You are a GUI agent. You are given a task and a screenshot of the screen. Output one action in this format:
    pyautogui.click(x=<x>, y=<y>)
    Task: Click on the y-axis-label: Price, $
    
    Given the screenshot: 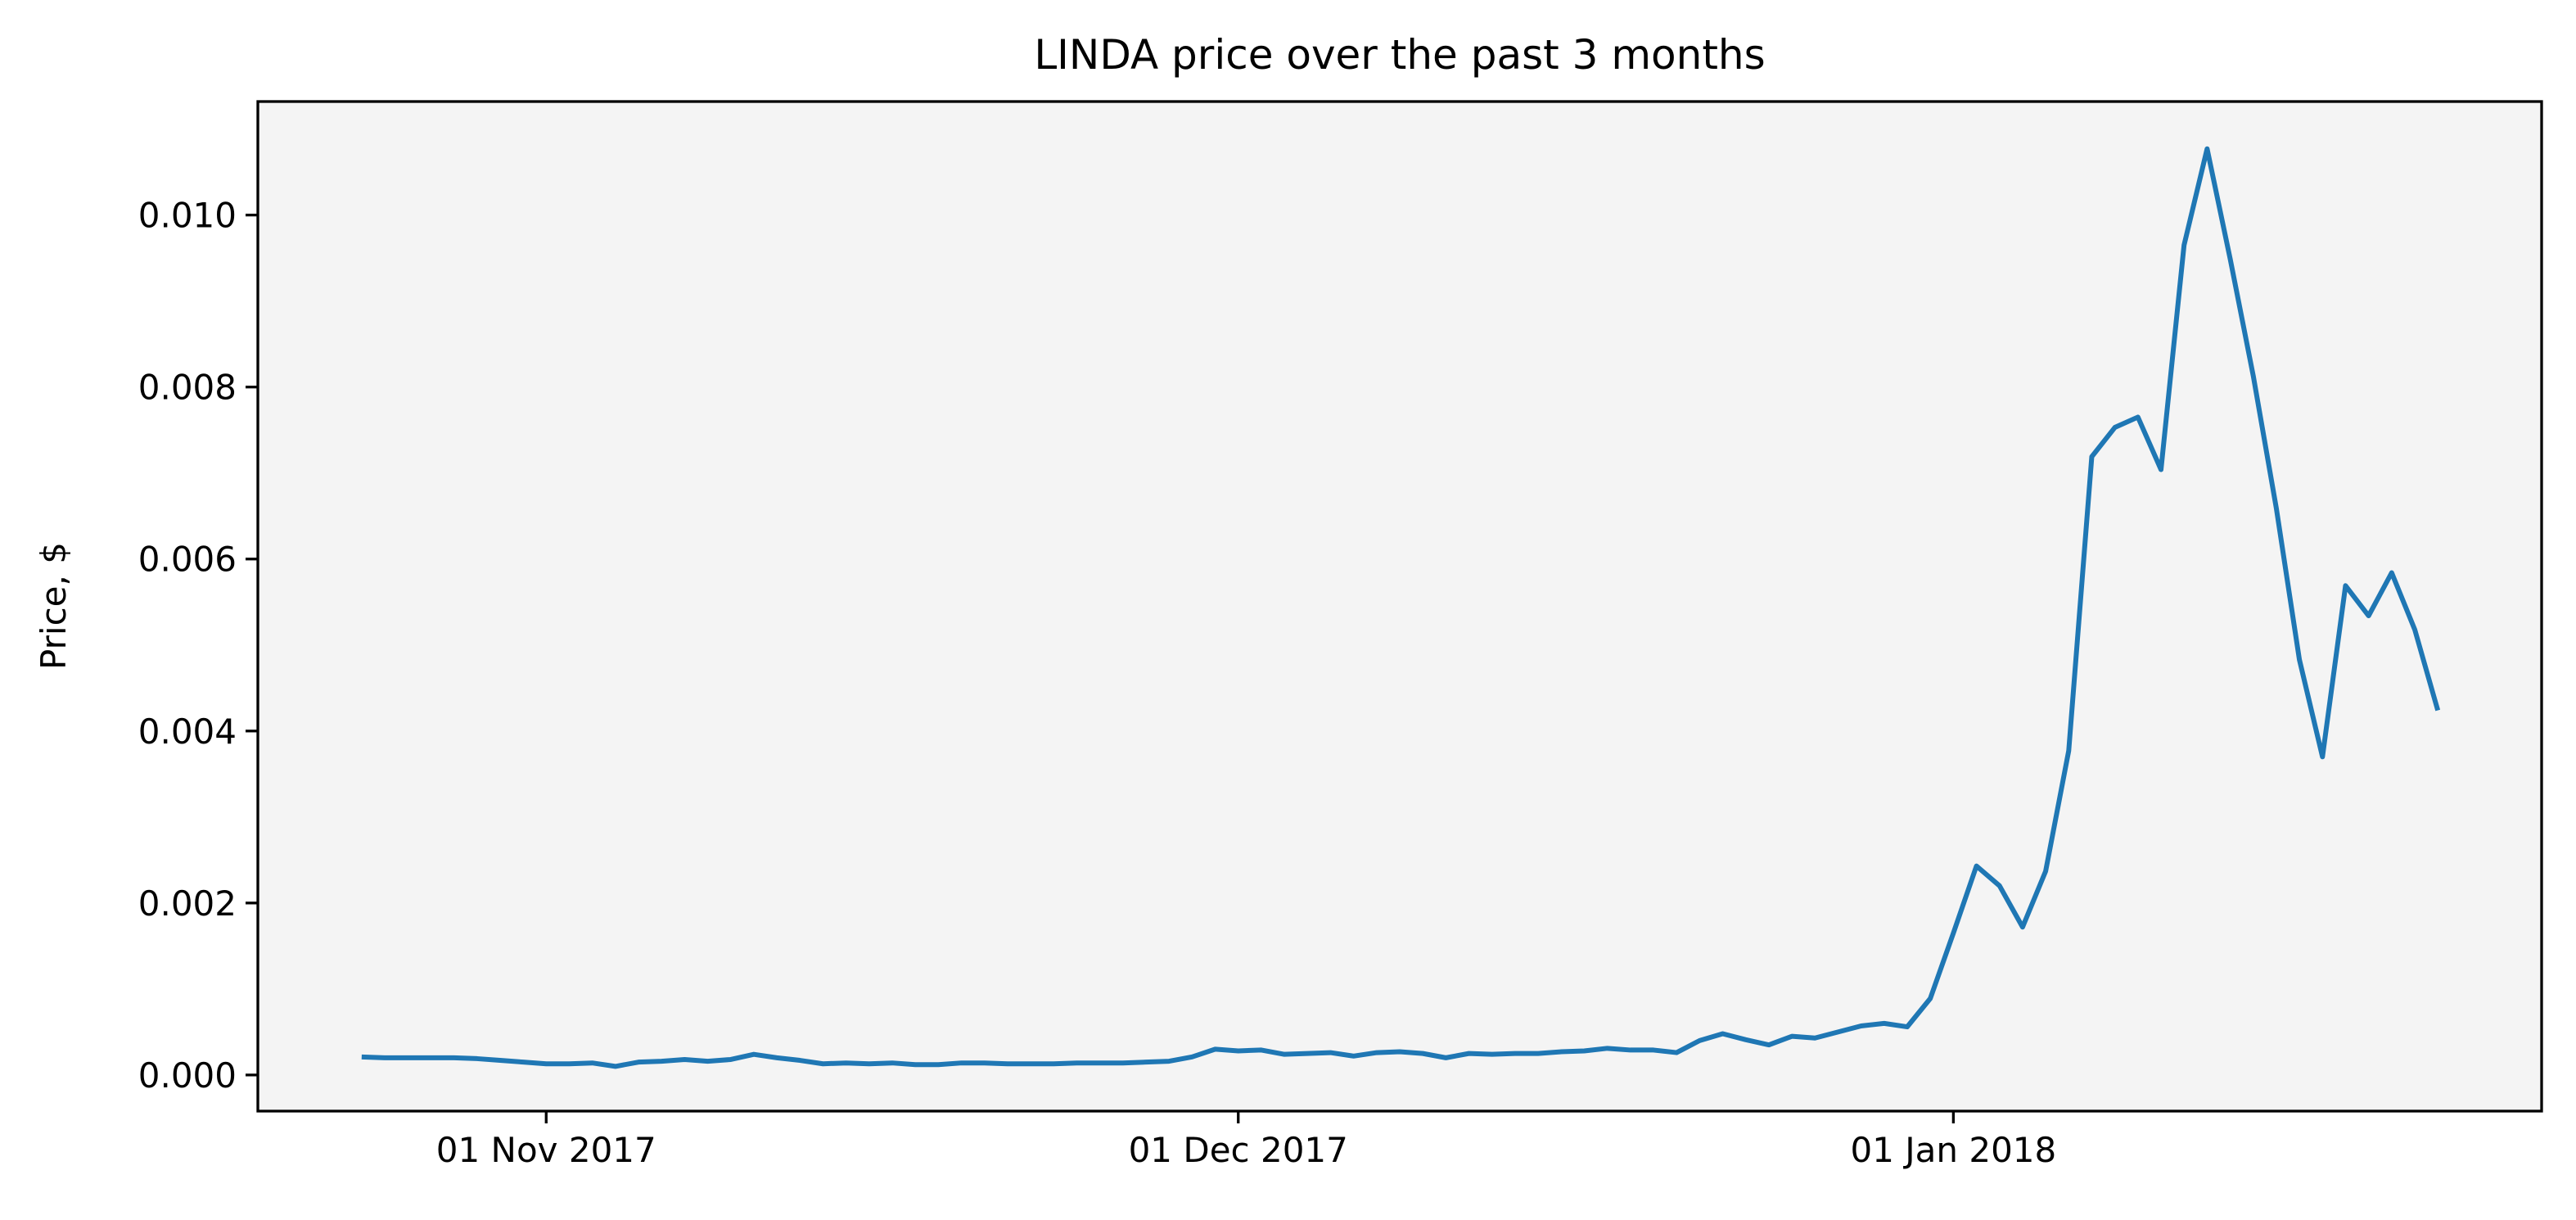 What is the action you would take?
    pyautogui.click(x=54, y=606)
    